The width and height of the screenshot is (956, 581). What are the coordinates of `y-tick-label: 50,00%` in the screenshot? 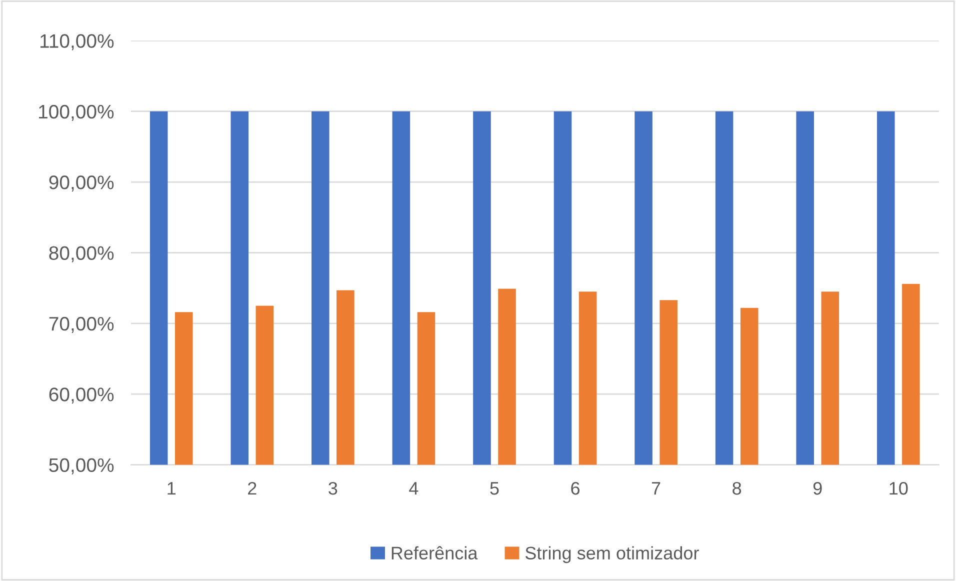 It's located at (81, 466).